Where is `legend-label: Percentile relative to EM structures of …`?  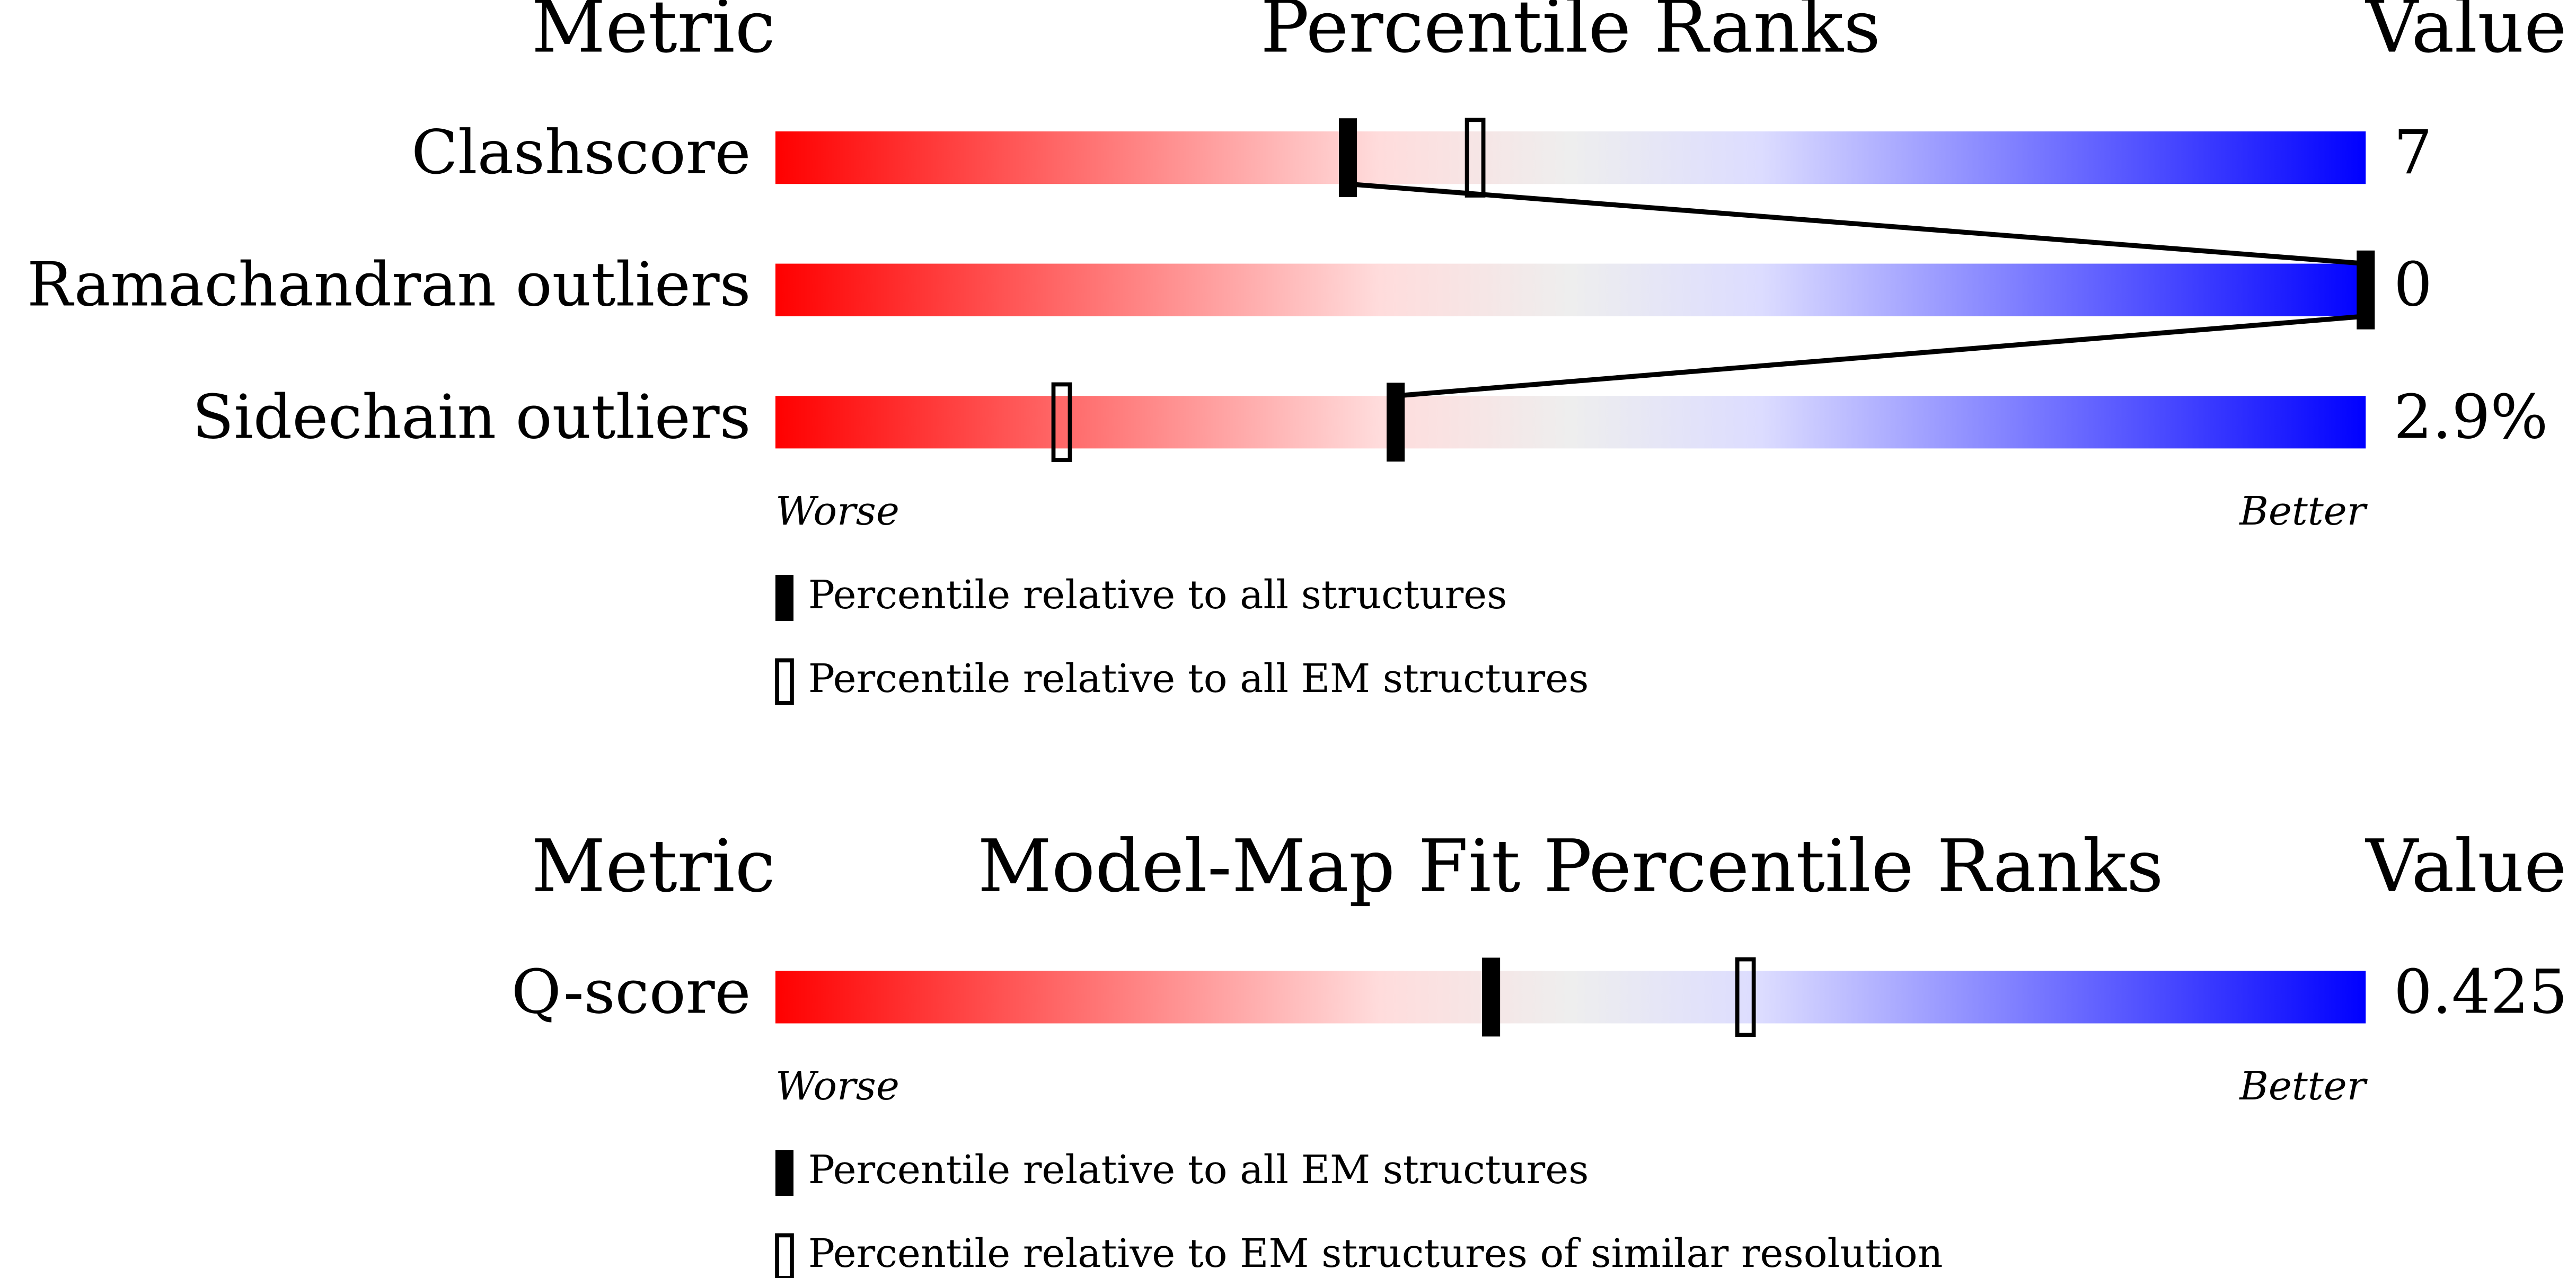
legend-label: Percentile relative to EM structures of … is located at coordinates (1375, 1253).